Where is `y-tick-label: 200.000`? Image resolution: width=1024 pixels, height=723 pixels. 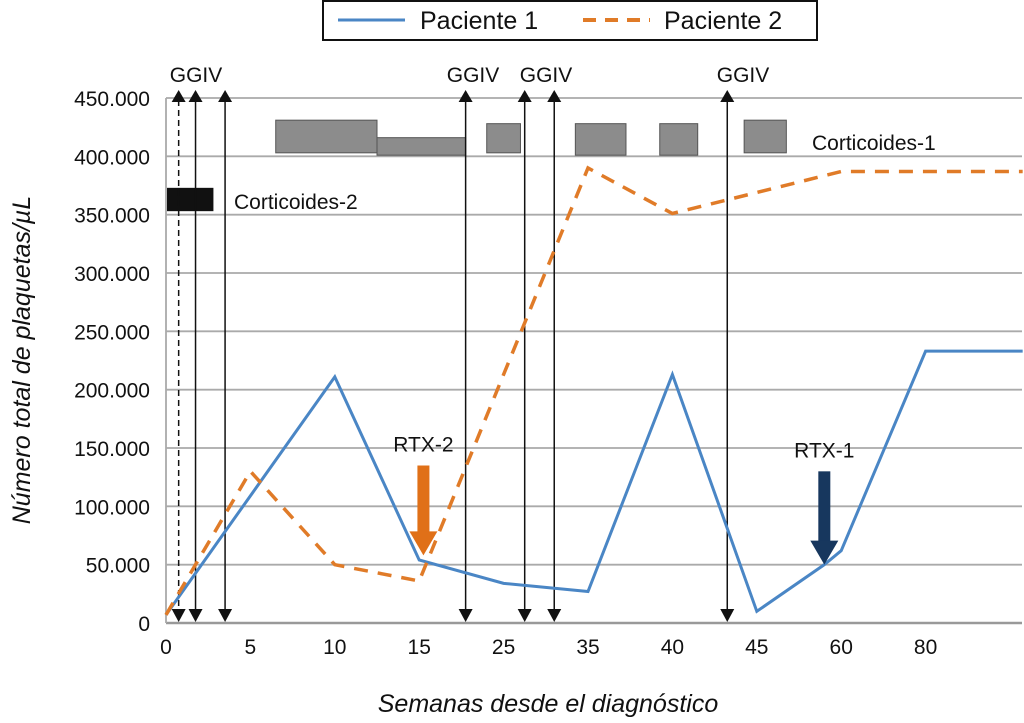
y-tick-label: 200.000 is located at coordinates (112, 391).